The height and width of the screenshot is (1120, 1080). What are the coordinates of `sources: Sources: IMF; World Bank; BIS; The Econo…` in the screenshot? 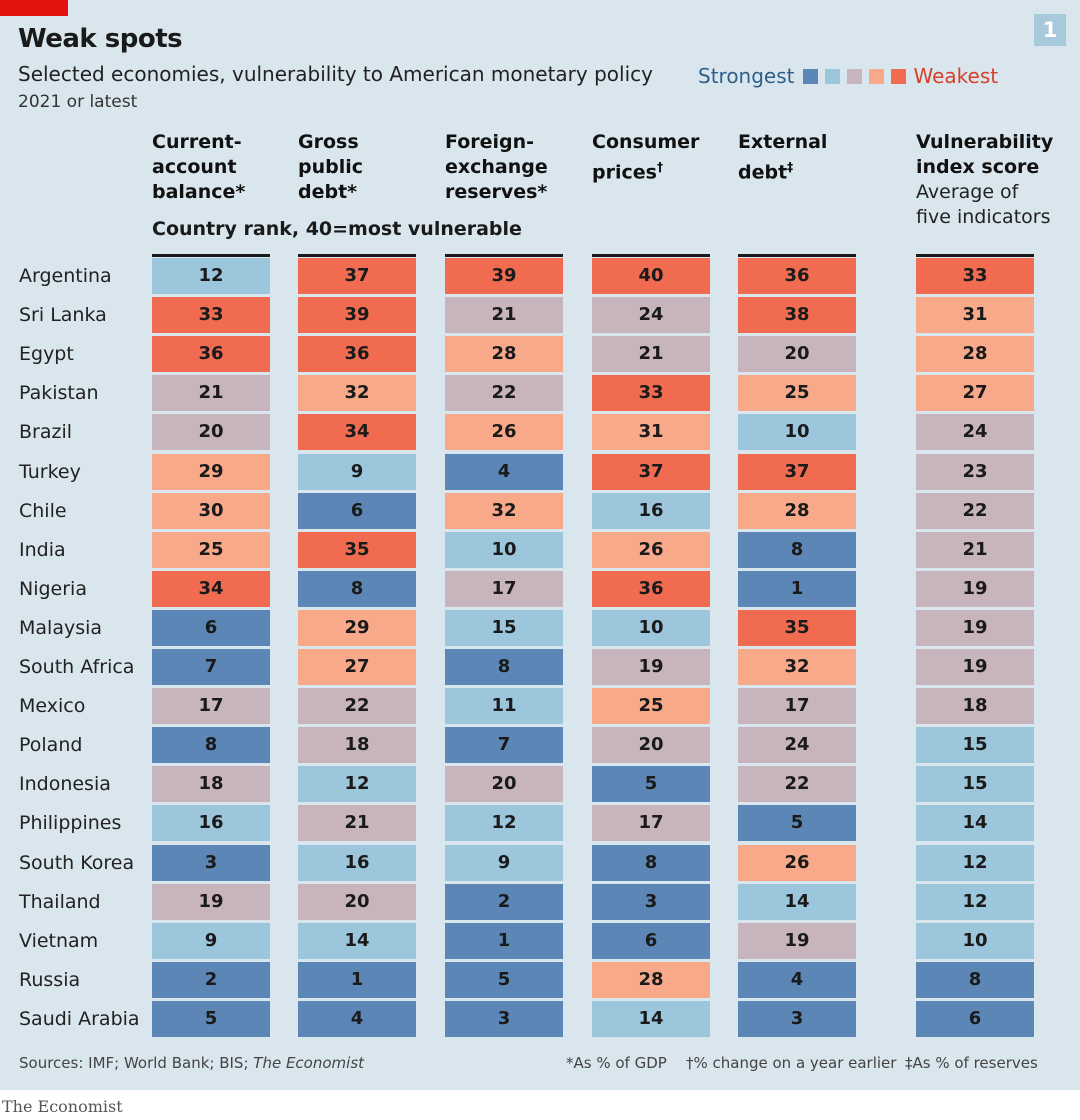 It's located at (191, 1063).